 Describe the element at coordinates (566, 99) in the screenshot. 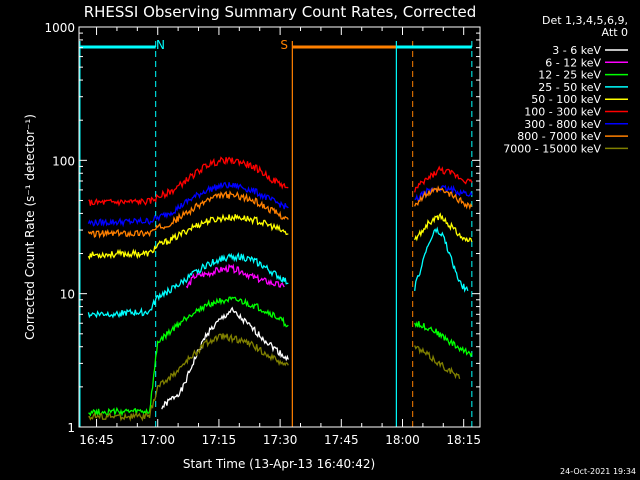

I see `legend-entry-label: 50 - 100 keV` at that location.